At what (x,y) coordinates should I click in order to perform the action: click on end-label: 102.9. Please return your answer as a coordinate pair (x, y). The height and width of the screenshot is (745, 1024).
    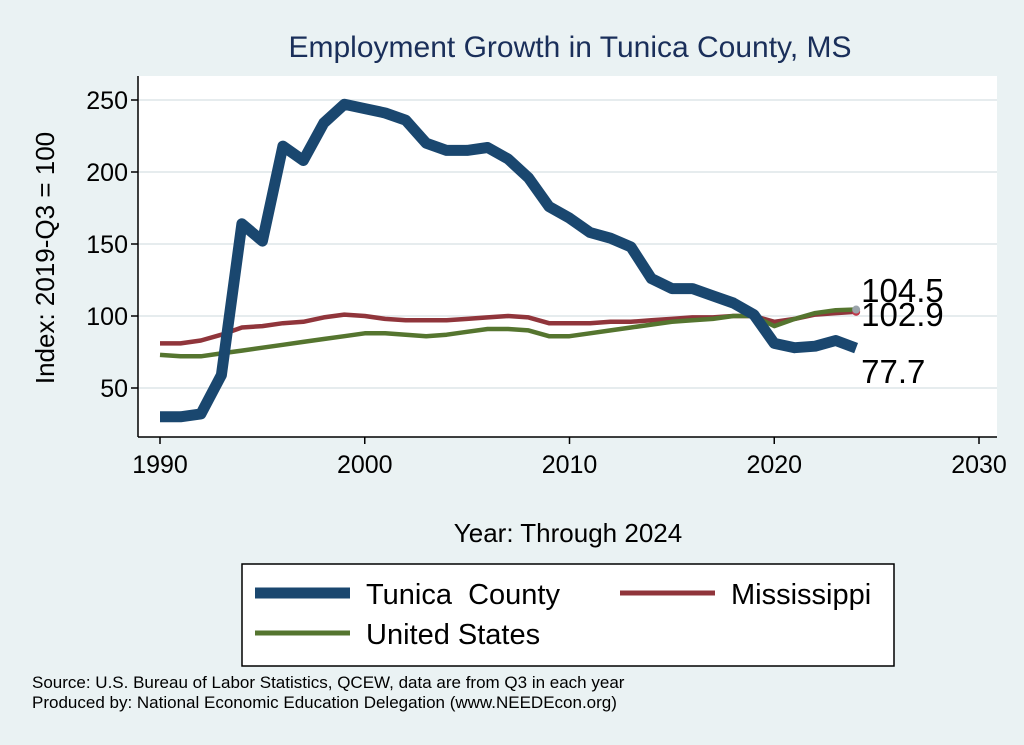
    Looking at the image, I should click on (902, 314).